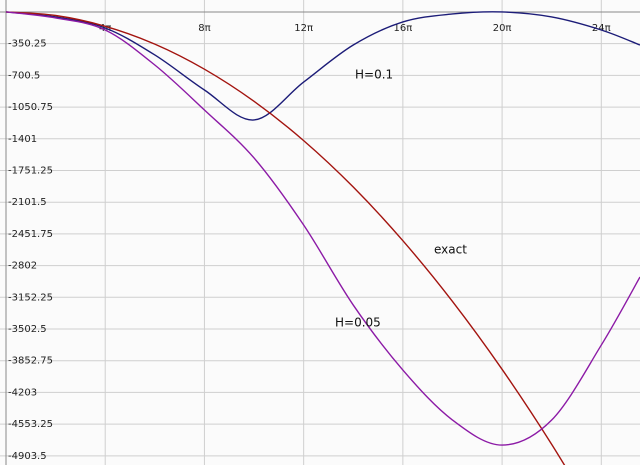 Image resolution: width=640 pixels, height=465 pixels. What do you see at coordinates (303, 28) in the screenshot?
I see `x-tick-label: 12π` at bounding box center [303, 28].